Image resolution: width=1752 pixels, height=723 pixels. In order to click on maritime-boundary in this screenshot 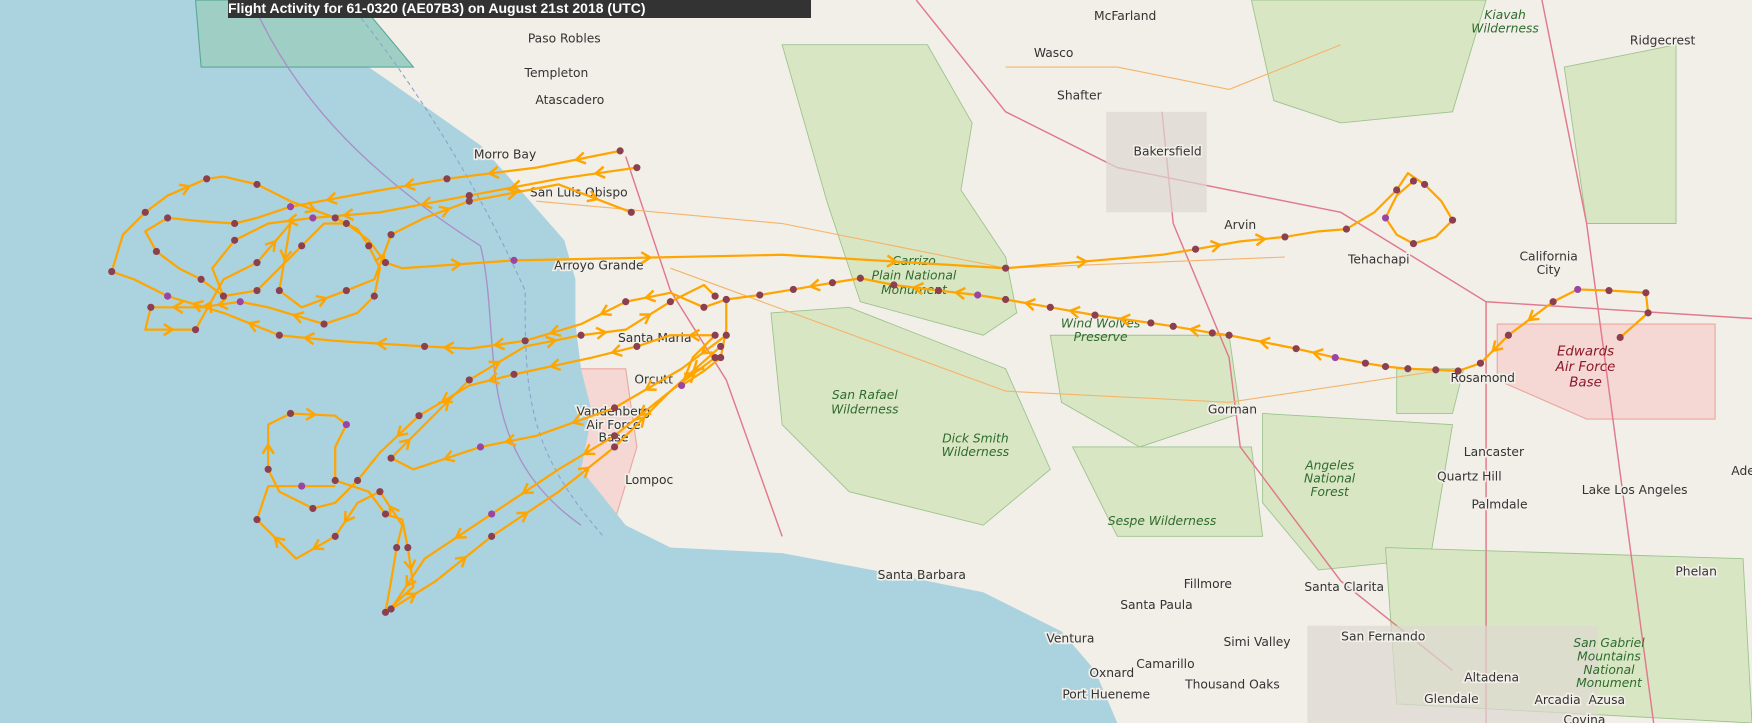, I will do `click(474, 268)`.